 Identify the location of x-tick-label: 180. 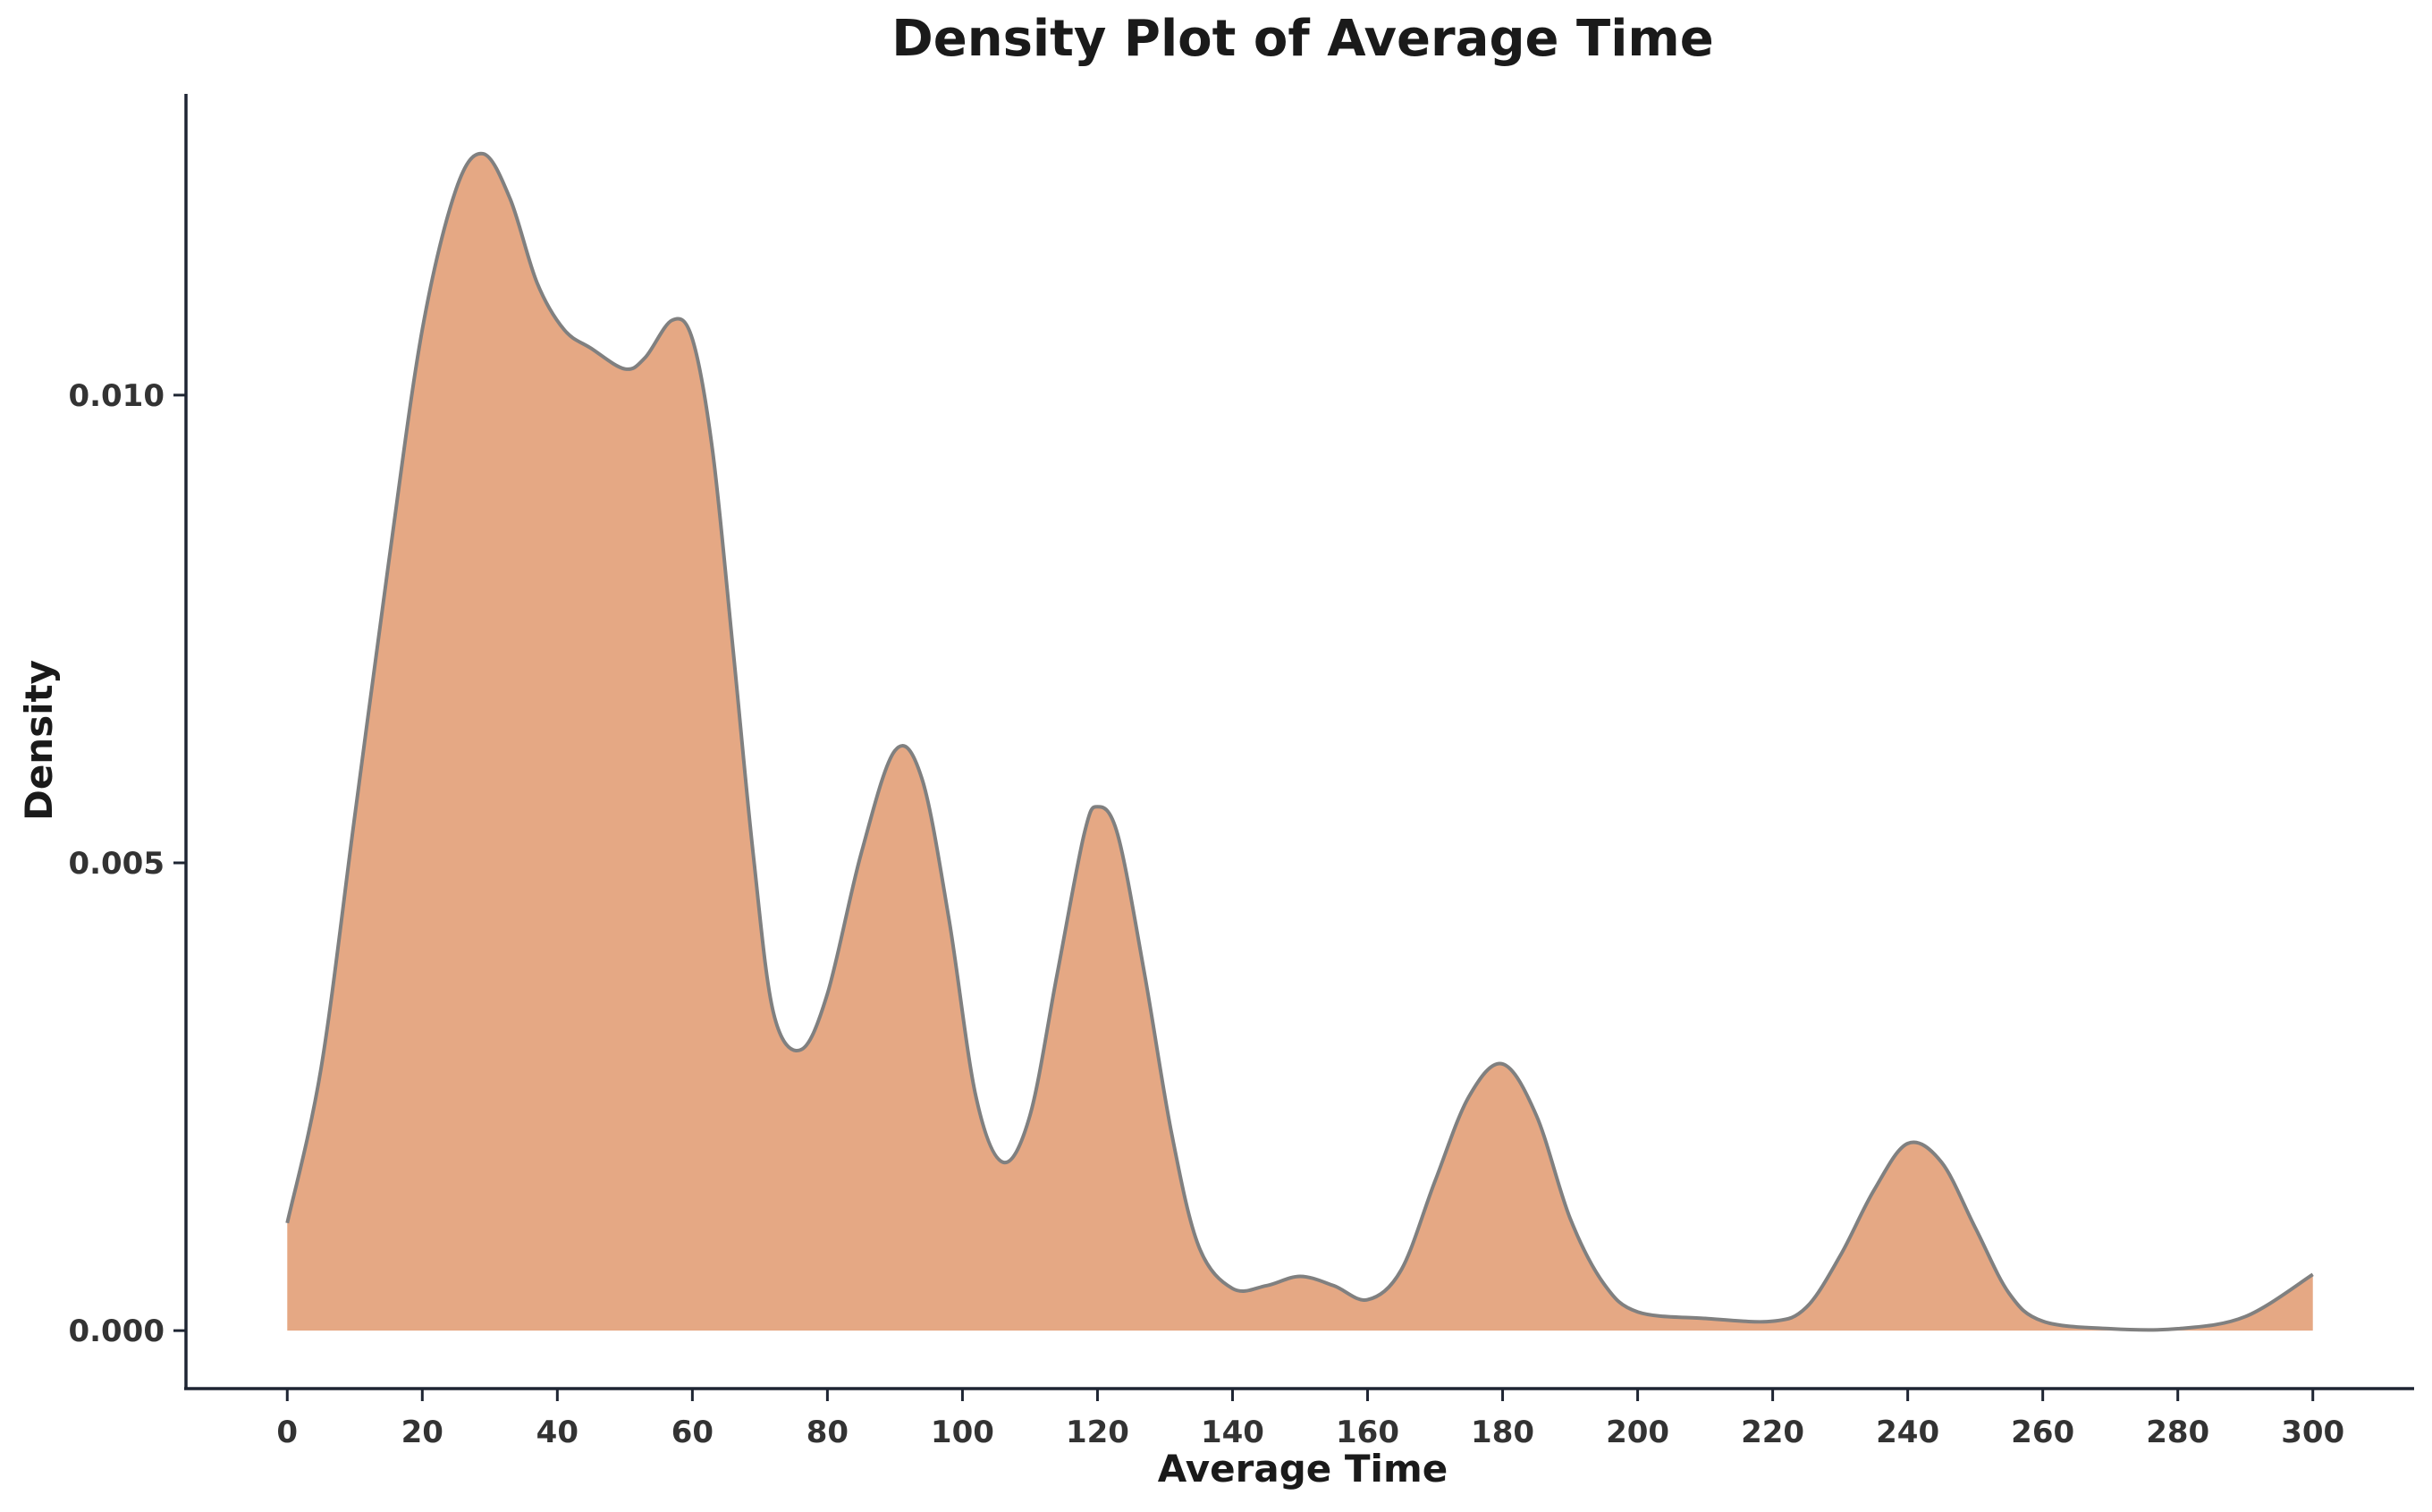
(1503, 1432).